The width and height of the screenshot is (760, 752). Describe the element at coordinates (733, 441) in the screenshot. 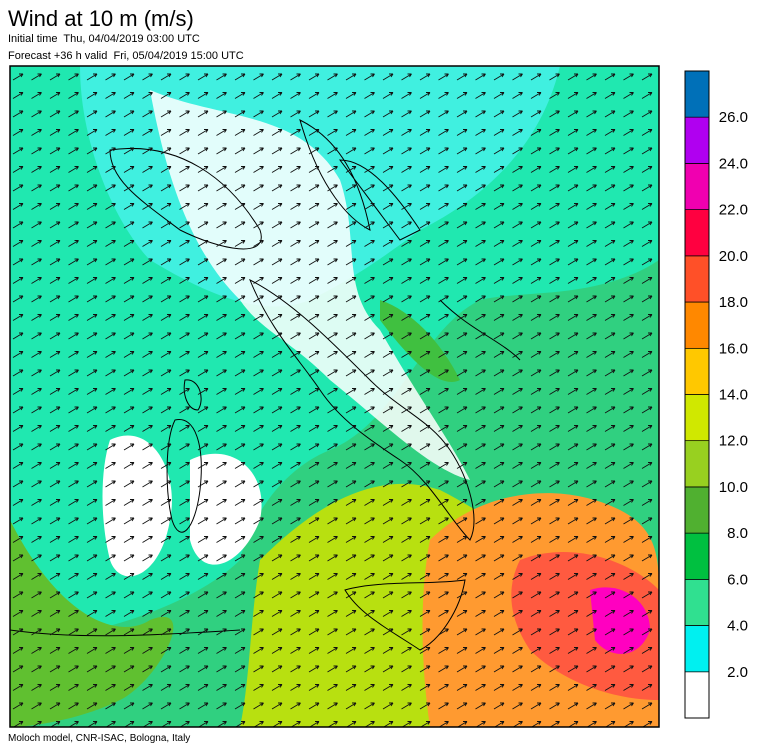

I see `tick-label: 12.0` at that location.